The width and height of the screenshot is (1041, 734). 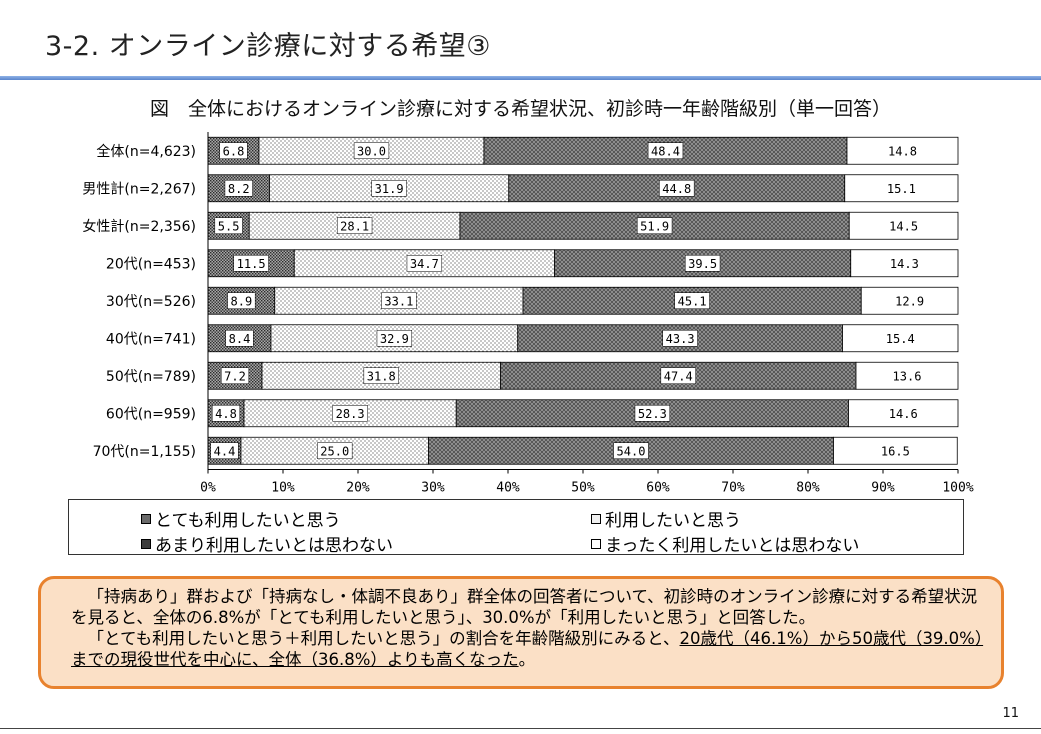 I want to click on data-label: 7.2, so click(x=235, y=376).